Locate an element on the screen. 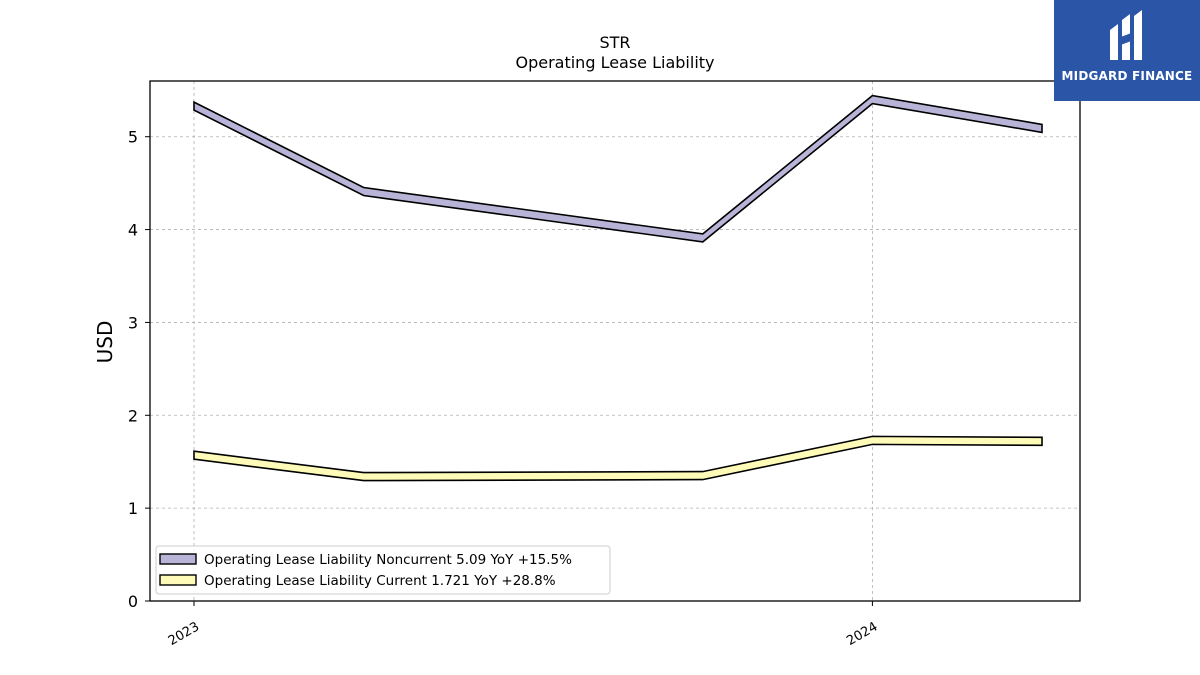 The width and height of the screenshot is (1200, 675). y-tick-label: 3 is located at coordinates (133, 322).